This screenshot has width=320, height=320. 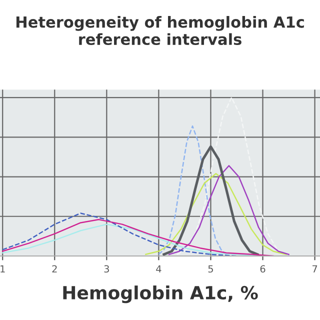 I want to click on x-tick-label: 2, so click(x=54, y=268).